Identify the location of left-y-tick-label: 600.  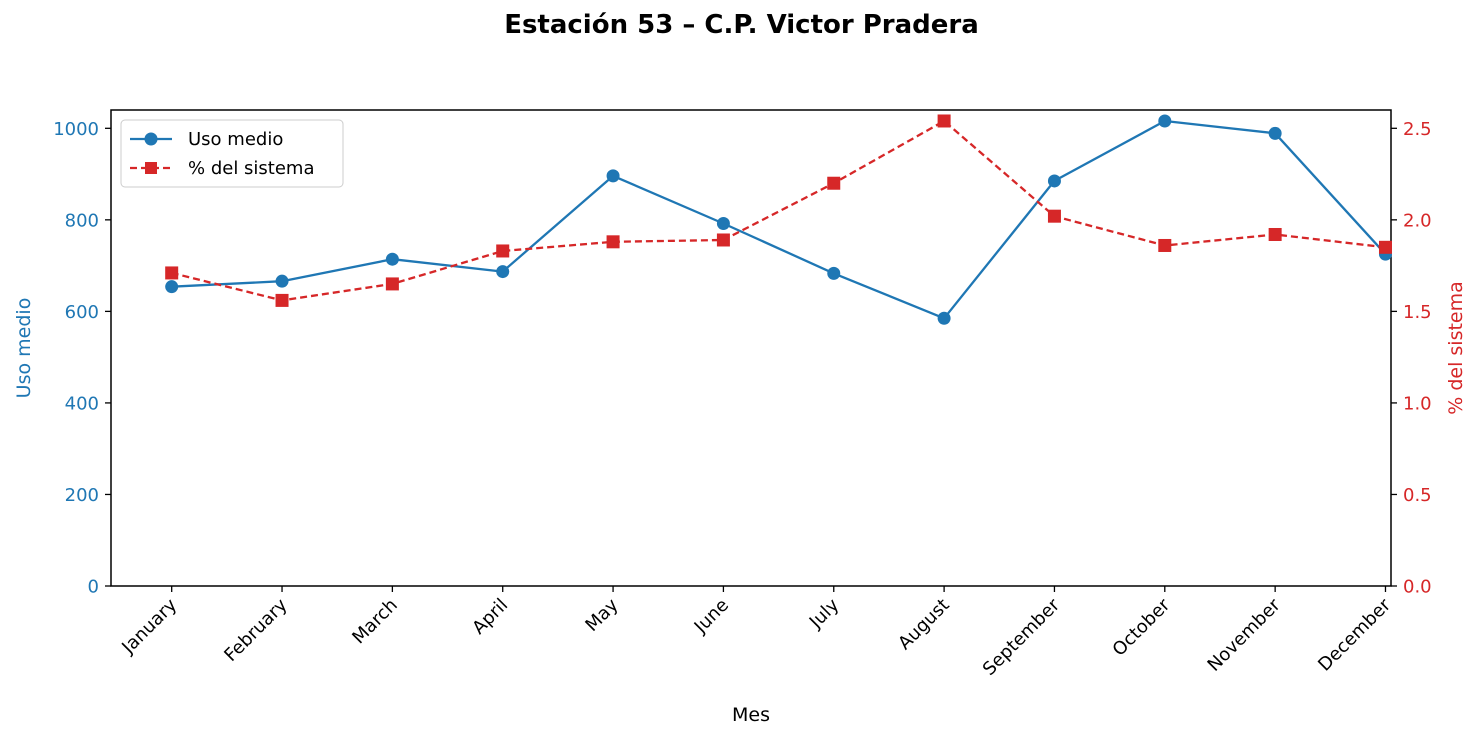
(82, 312).